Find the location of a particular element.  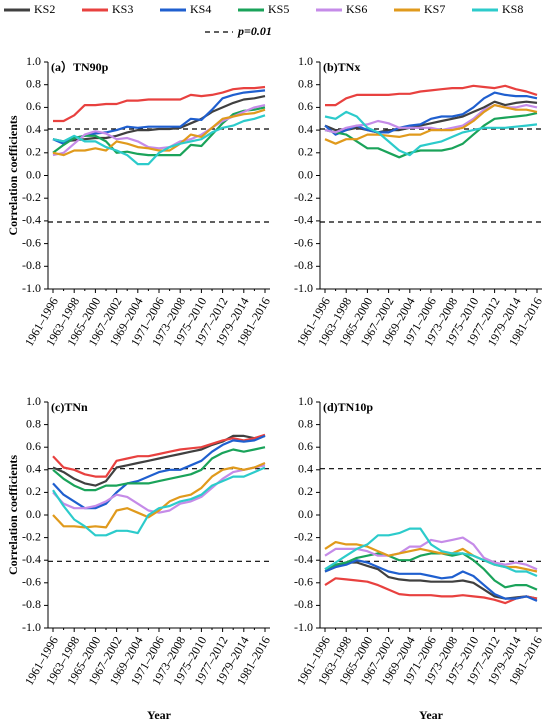

legend-label: p=0.01 is located at coordinates (254, 31).